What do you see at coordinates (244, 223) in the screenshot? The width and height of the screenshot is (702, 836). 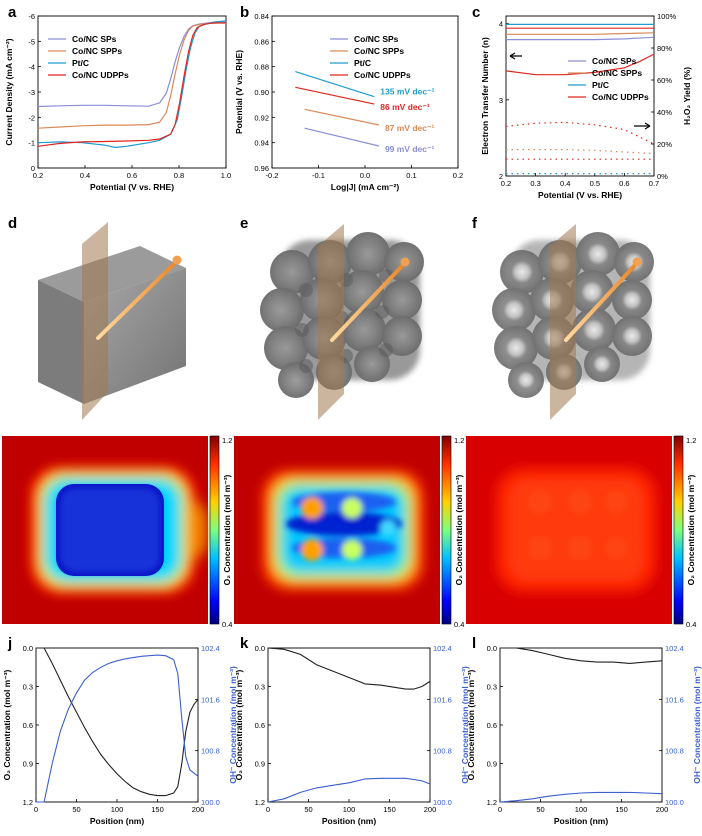 I see `panel-label-e: e` at bounding box center [244, 223].